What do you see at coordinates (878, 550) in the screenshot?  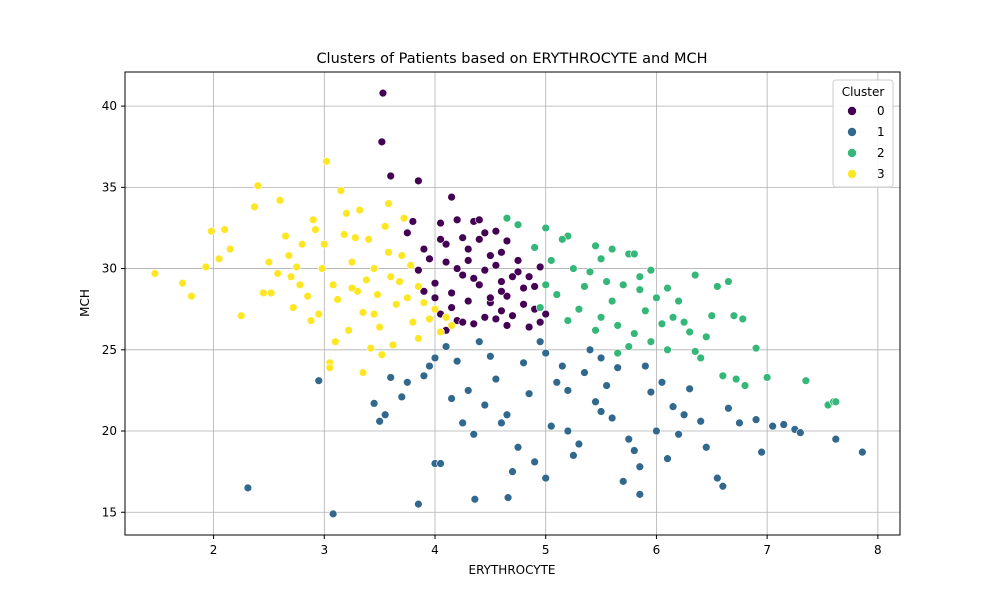 I see `x-tick-label: 8` at bounding box center [878, 550].